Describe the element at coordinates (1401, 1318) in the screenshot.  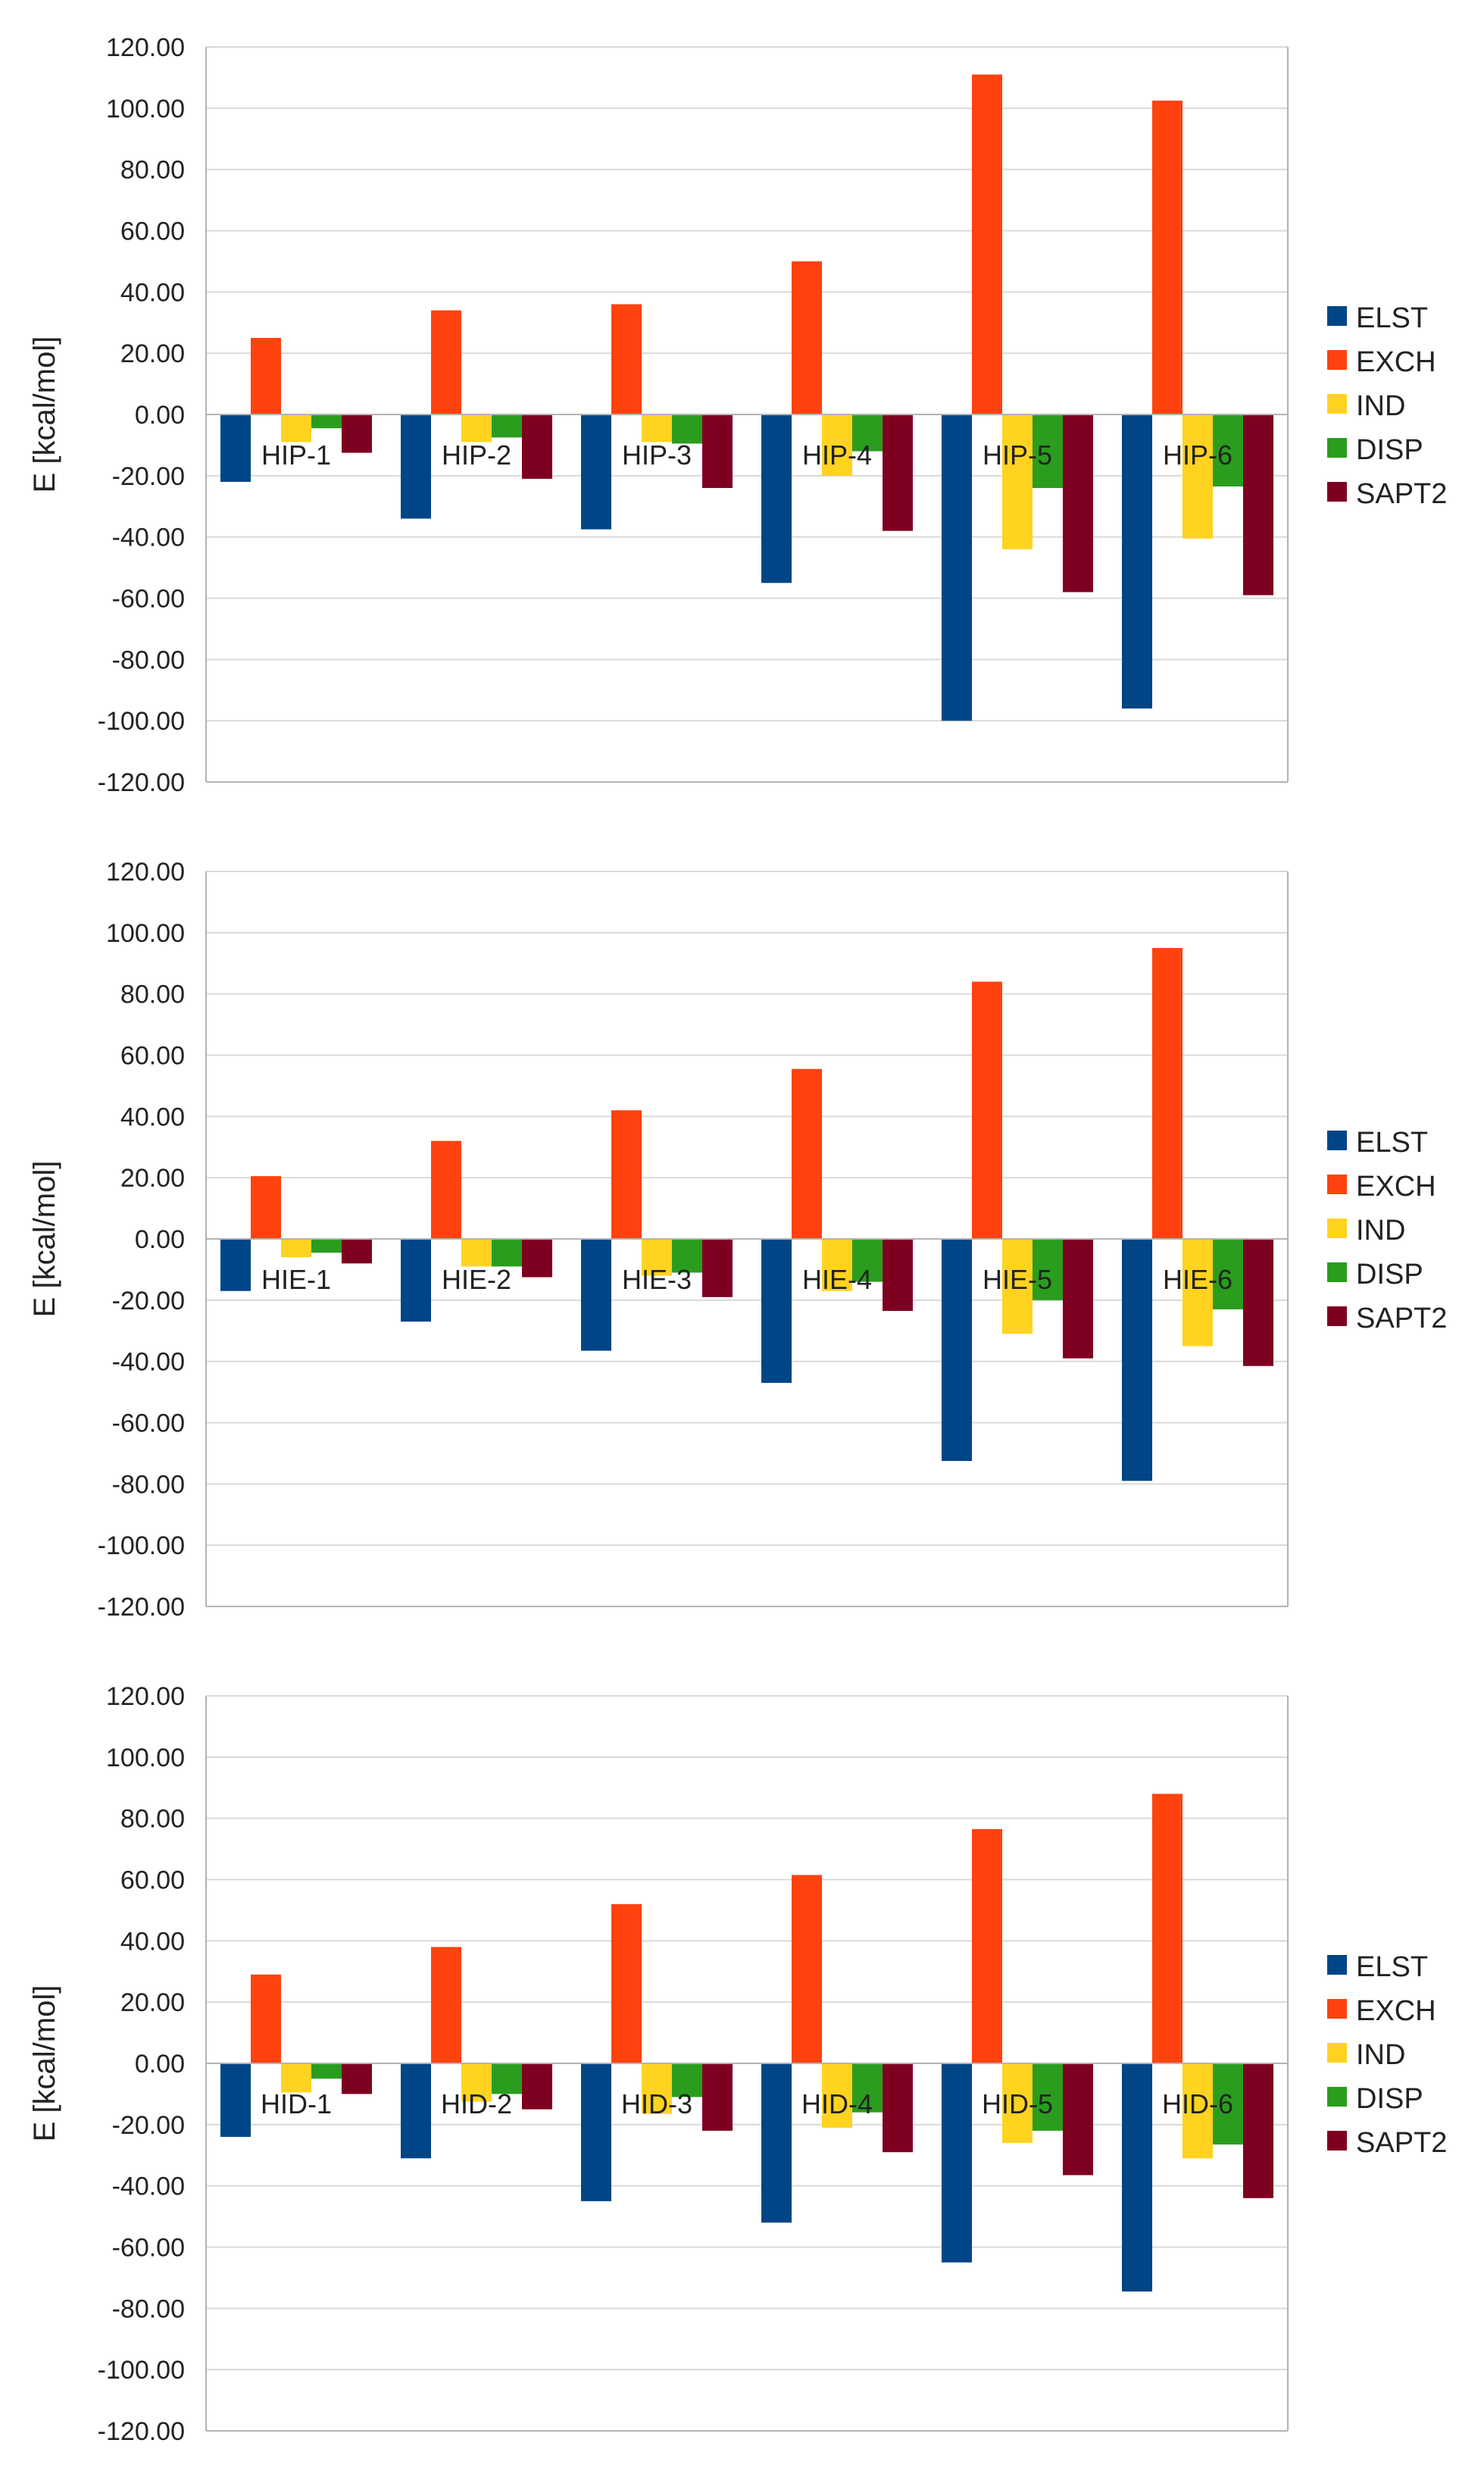
I see `legend-label-sapt2: SAPT2` at that location.